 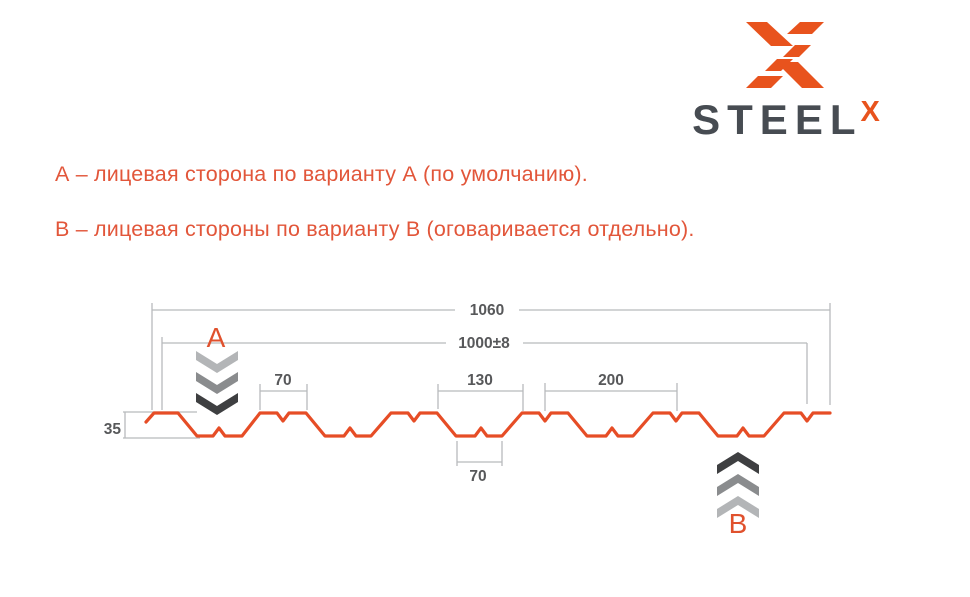 I want to click on steelx-x-icon, so click(x=785, y=55).